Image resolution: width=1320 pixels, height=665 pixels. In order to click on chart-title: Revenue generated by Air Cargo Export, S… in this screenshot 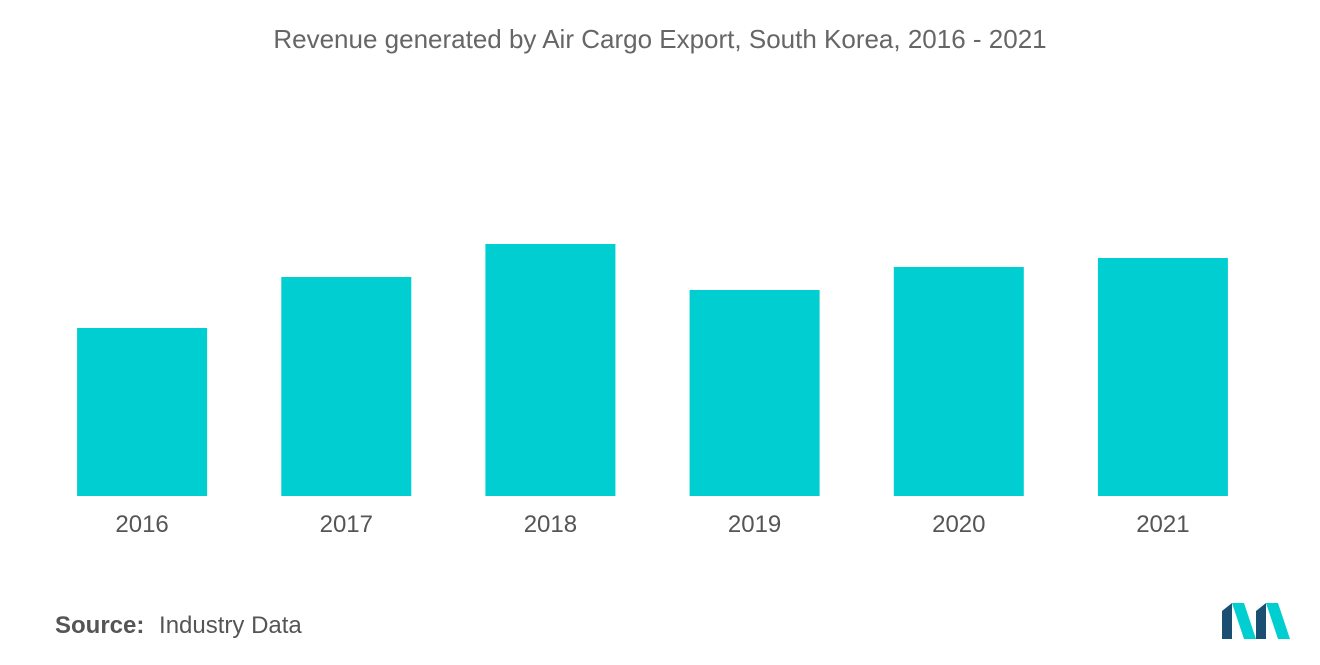, I will do `click(660, 39)`.